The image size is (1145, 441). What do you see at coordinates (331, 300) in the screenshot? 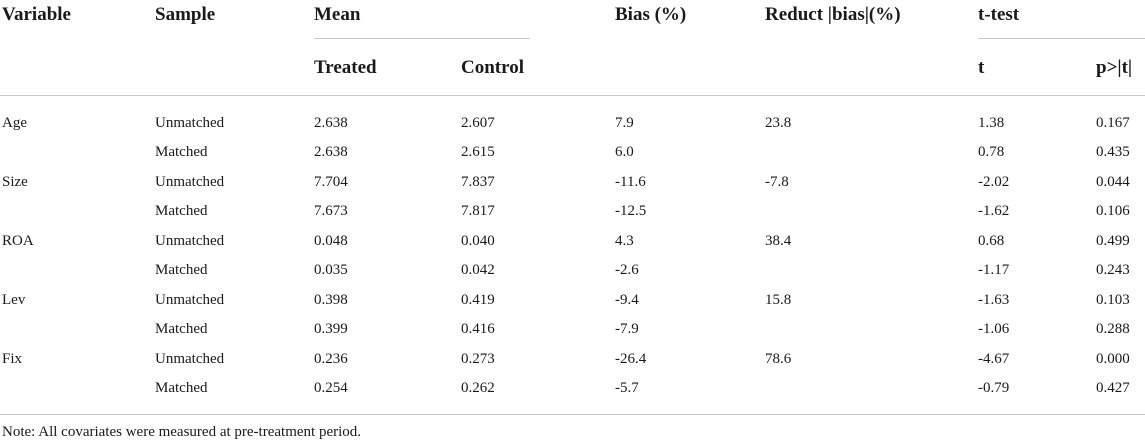
I see `cell-treated: 0.398` at bounding box center [331, 300].